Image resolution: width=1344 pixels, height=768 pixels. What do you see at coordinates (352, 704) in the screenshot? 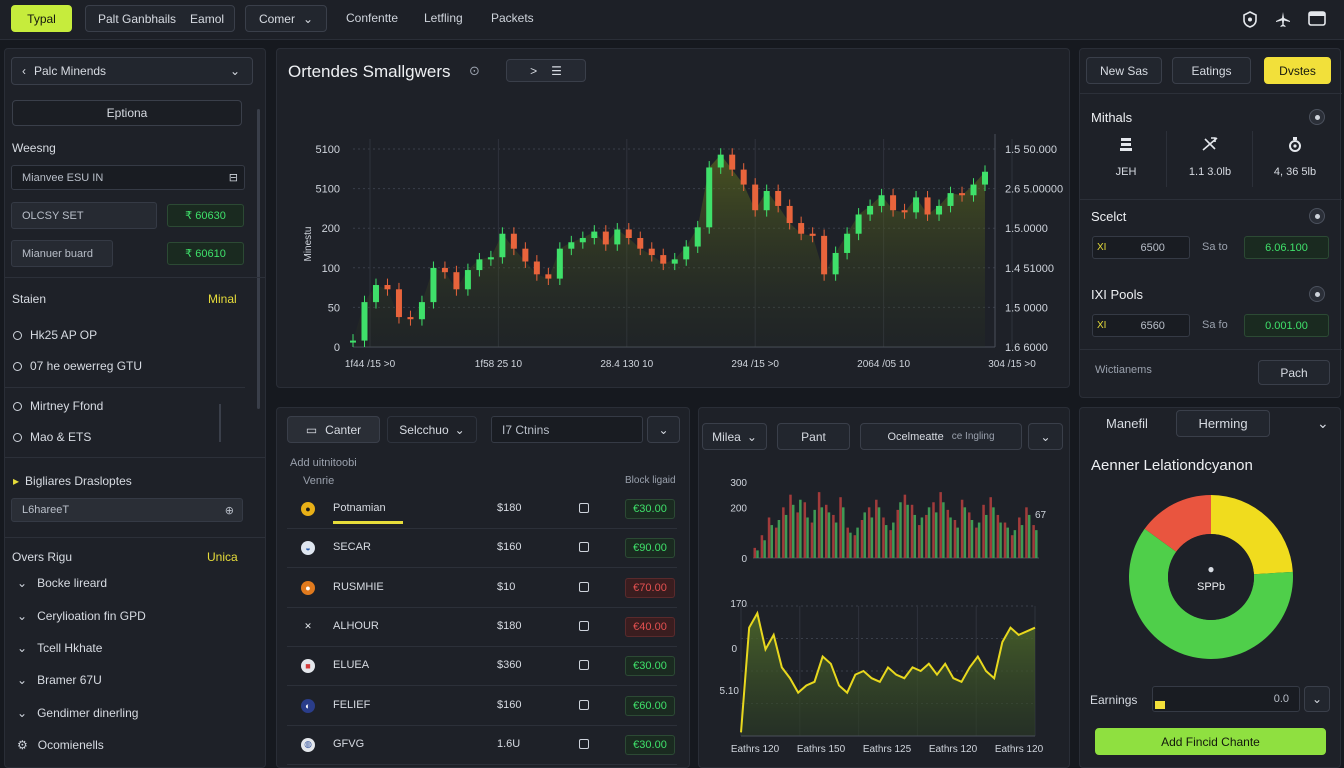
I see `coin-name: FELIEF` at bounding box center [352, 704].